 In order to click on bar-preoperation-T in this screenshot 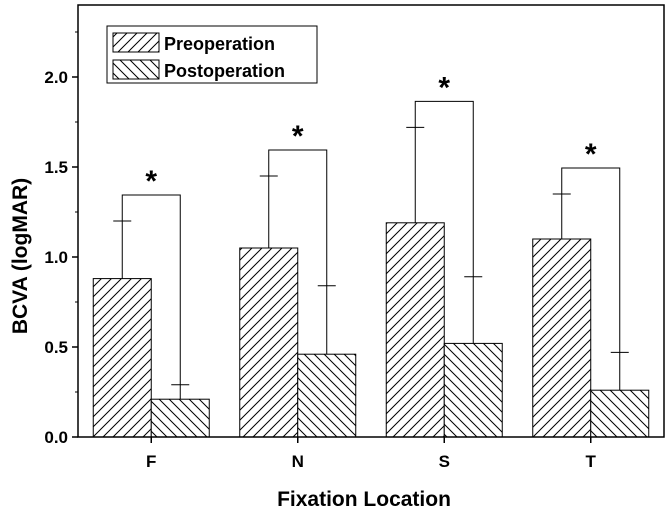, I will do `click(562, 338)`.